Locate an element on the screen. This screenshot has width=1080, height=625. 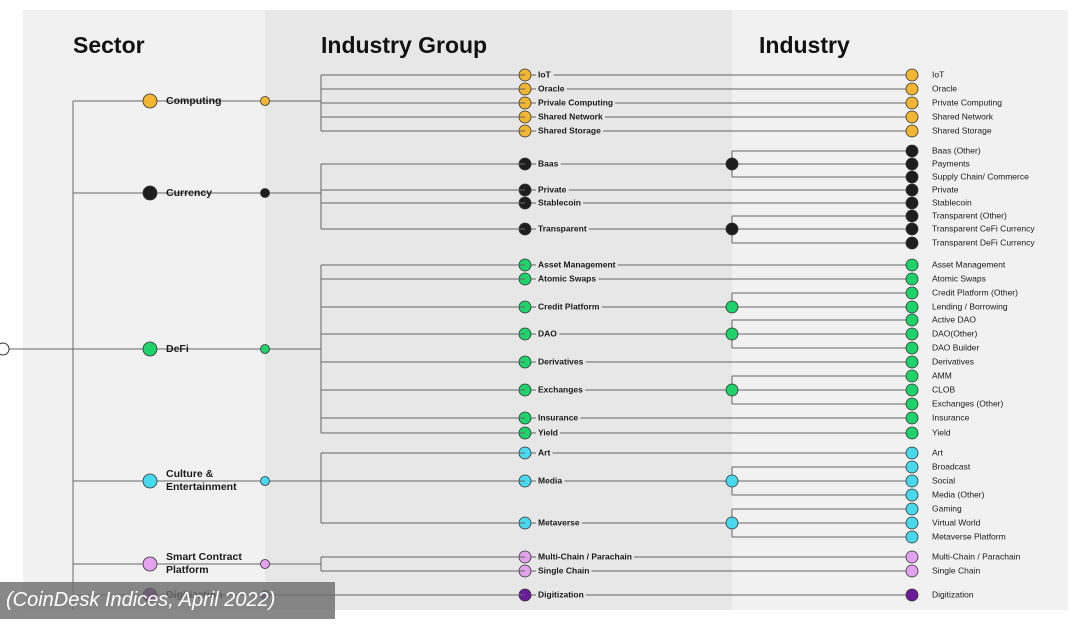
group-label: Atomic Swaps is located at coordinates (567, 278).